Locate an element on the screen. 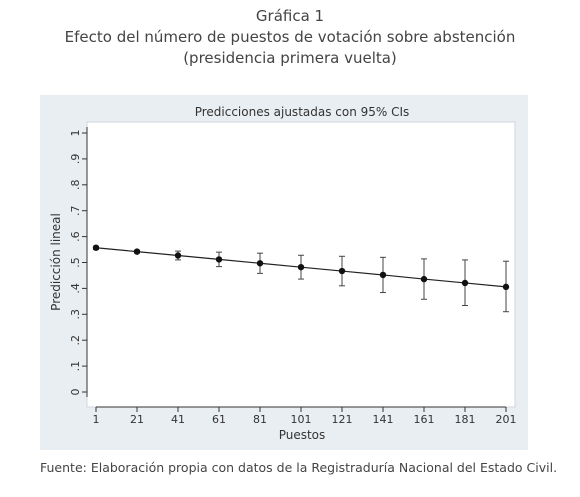  x-tick-label: 101 is located at coordinates (301, 419).